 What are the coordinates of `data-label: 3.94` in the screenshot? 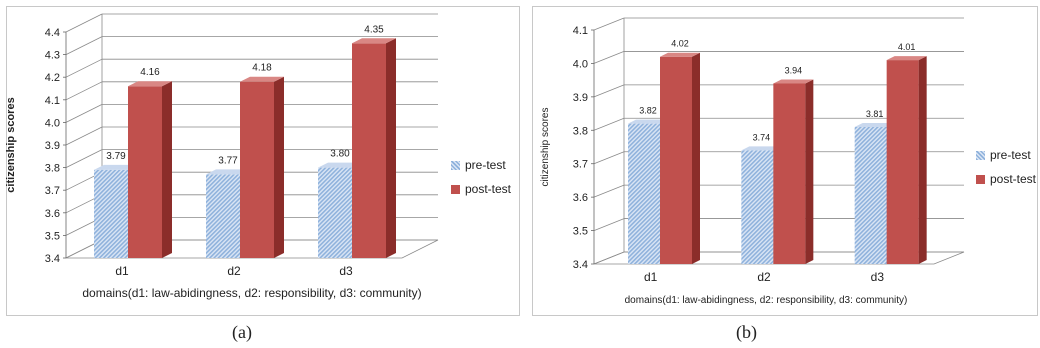 It's located at (794, 70).